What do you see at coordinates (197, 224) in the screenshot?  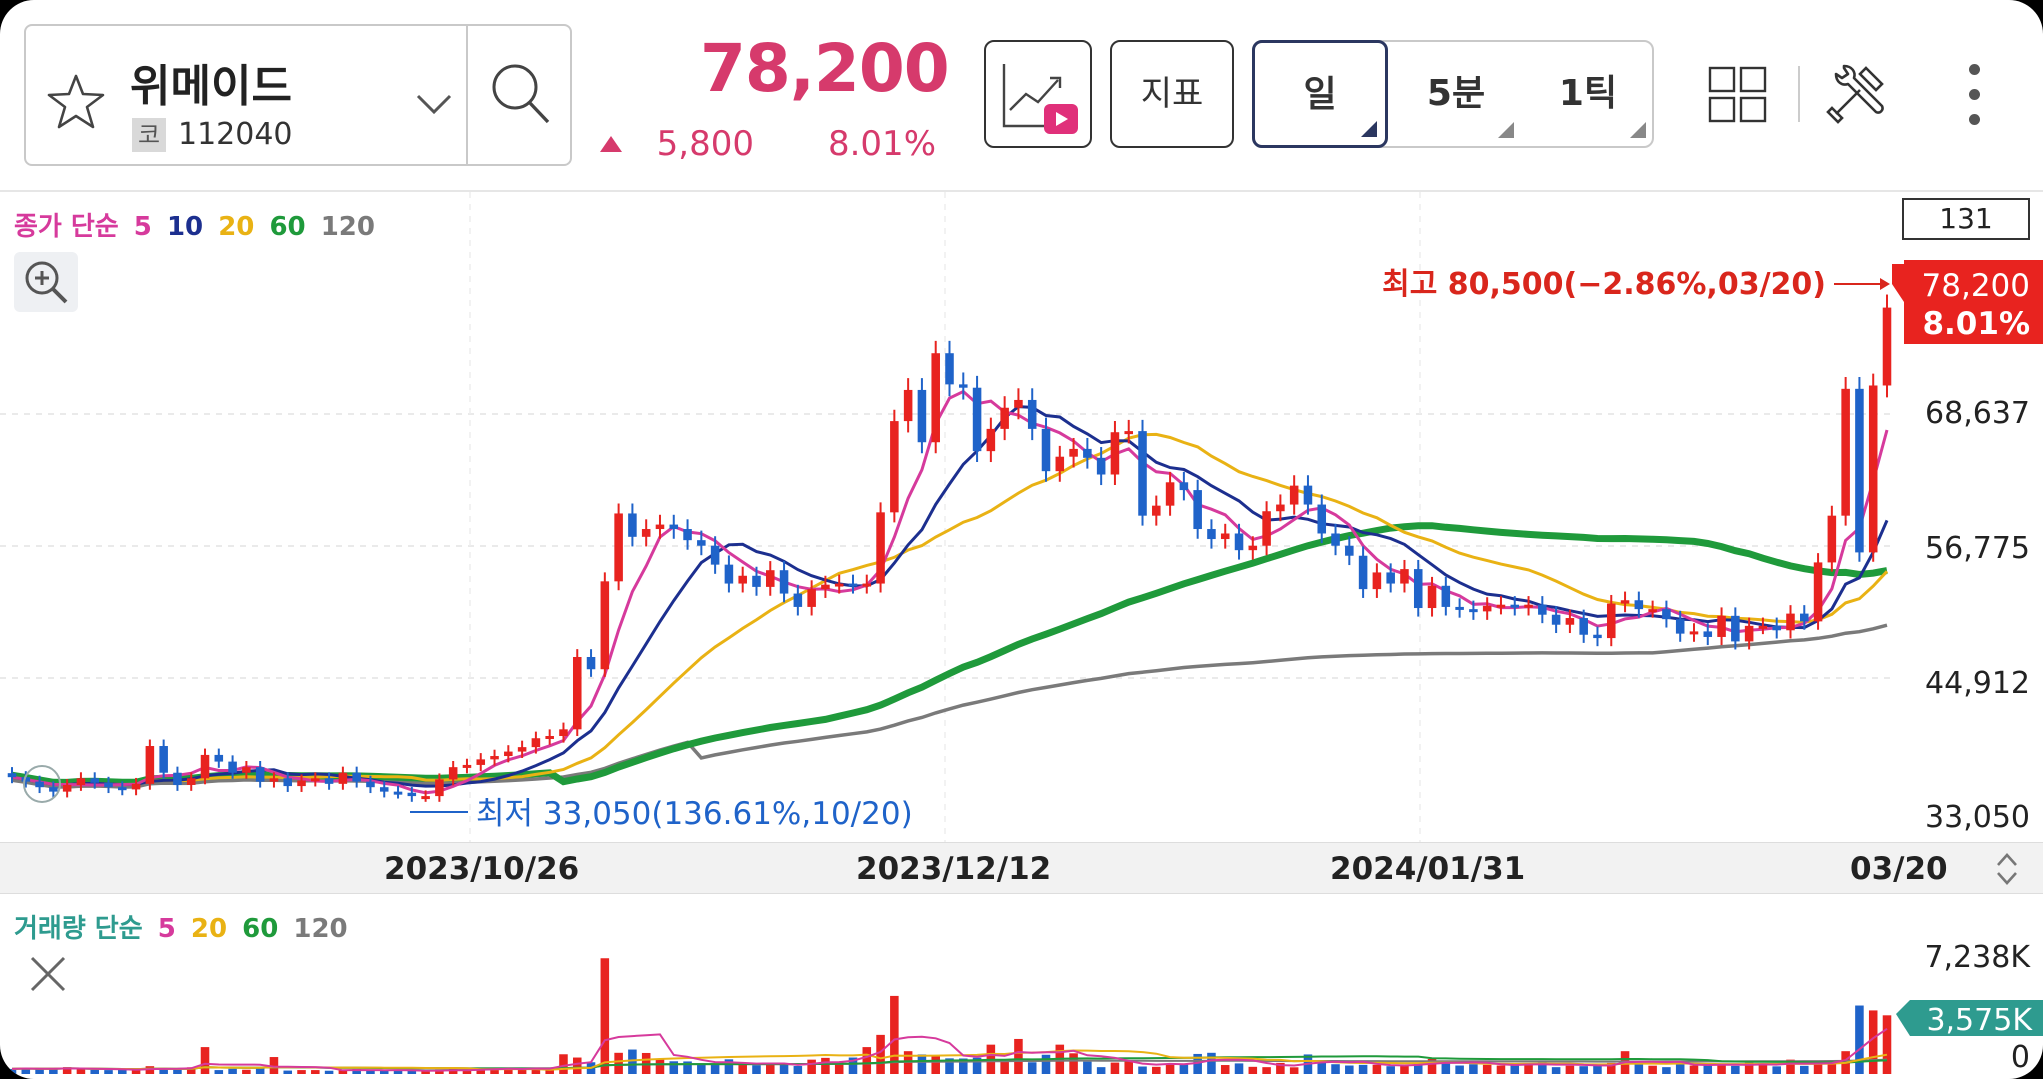 I see `ma-legend: 종가 단순 5 10 20 60 120` at bounding box center [197, 224].